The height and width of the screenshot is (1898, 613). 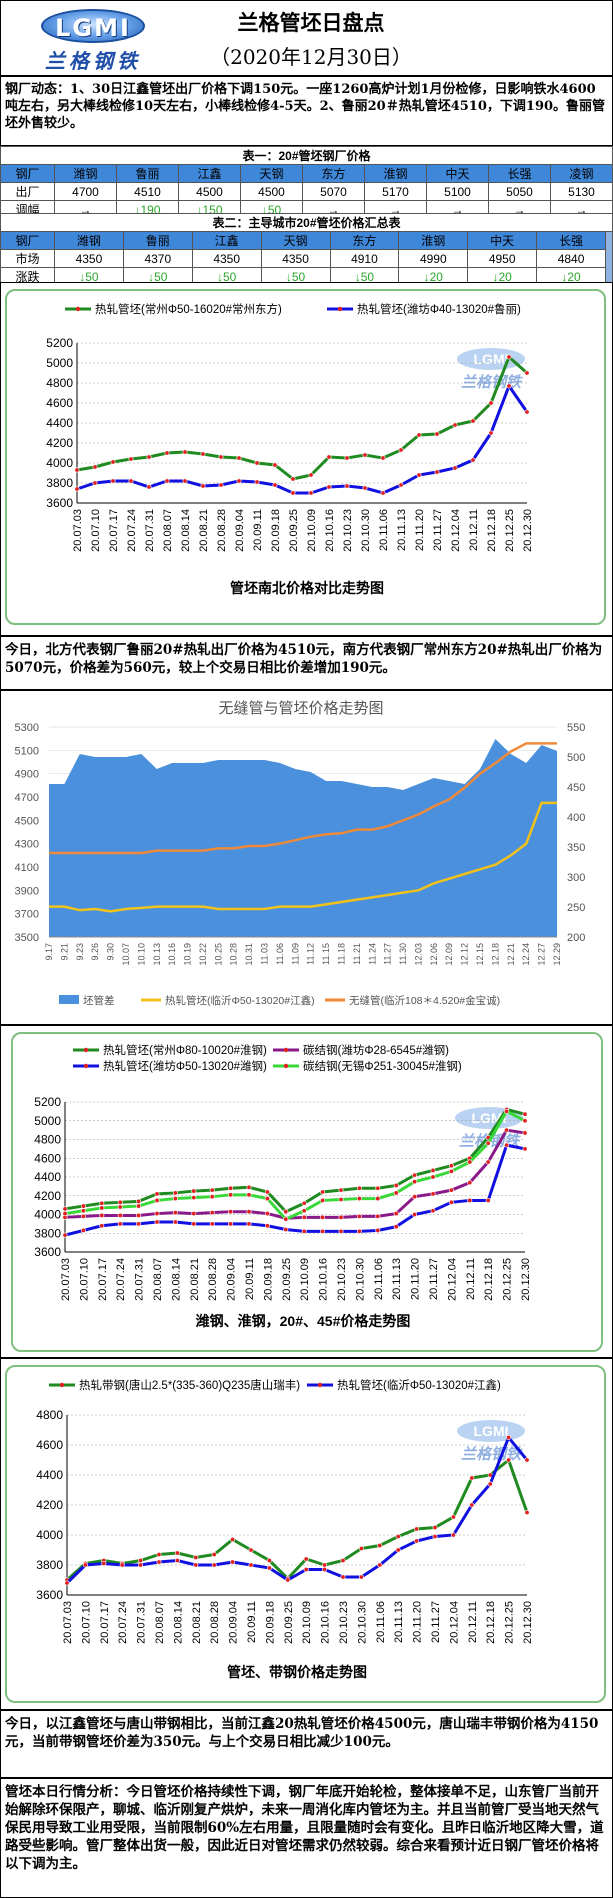 What do you see at coordinates (576, 938) in the screenshot?
I see `y-right-tick-label: 200` at bounding box center [576, 938].